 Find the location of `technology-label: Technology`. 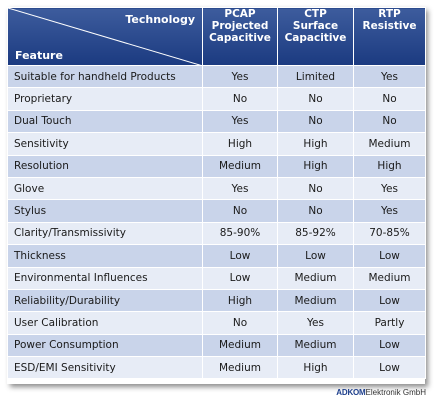

technology-label: Technology is located at coordinates (160, 19).